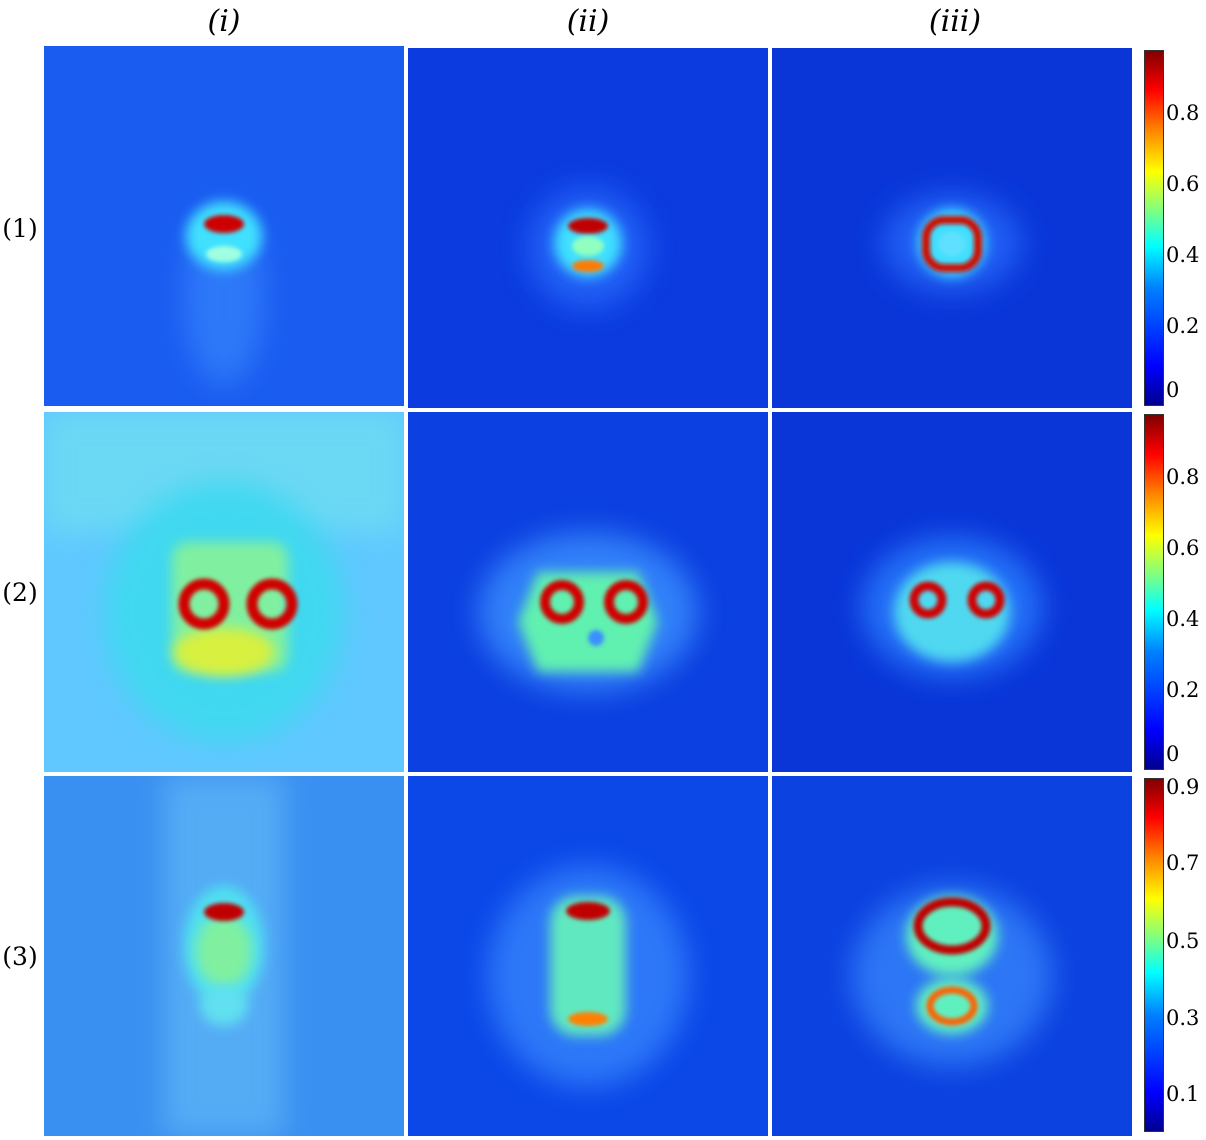 The image size is (1206, 1140). Describe the element at coordinates (20, 592) in the screenshot. I see `row-label-2: (2)` at that location.